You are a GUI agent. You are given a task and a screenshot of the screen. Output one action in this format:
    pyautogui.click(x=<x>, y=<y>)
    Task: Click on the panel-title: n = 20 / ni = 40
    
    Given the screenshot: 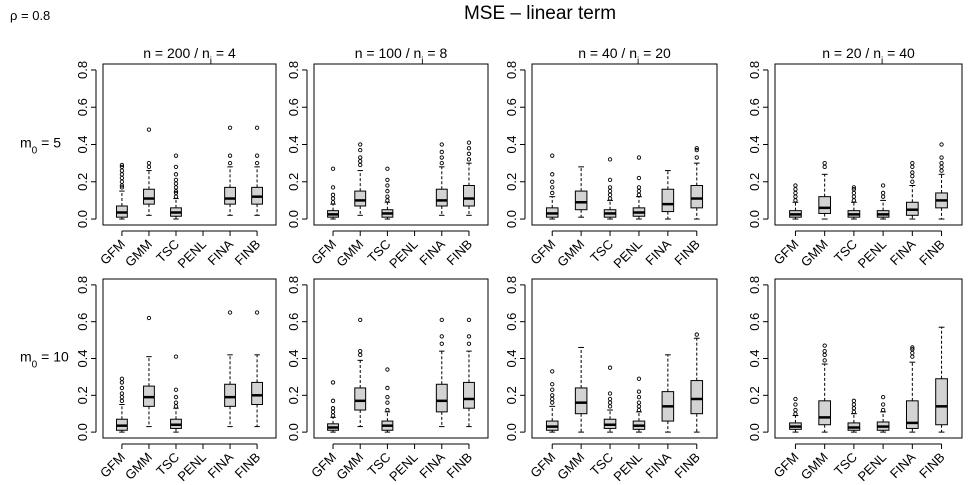 What is the action you would take?
    pyautogui.click(x=868, y=56)
    